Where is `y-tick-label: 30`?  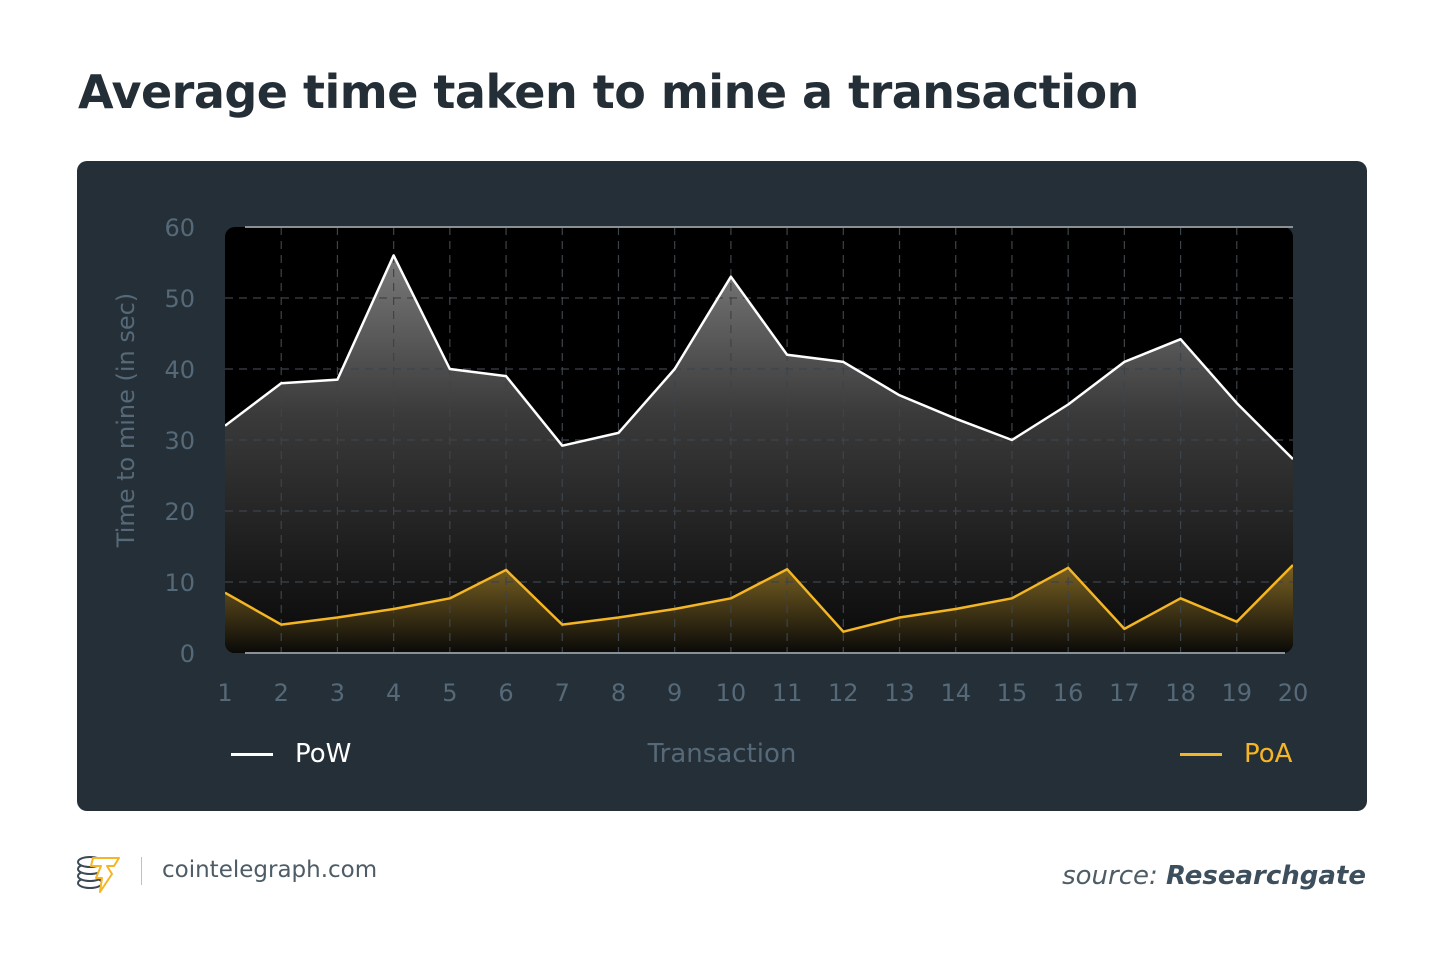
y-tick-label: 30 is located at coordinates (179, 441).